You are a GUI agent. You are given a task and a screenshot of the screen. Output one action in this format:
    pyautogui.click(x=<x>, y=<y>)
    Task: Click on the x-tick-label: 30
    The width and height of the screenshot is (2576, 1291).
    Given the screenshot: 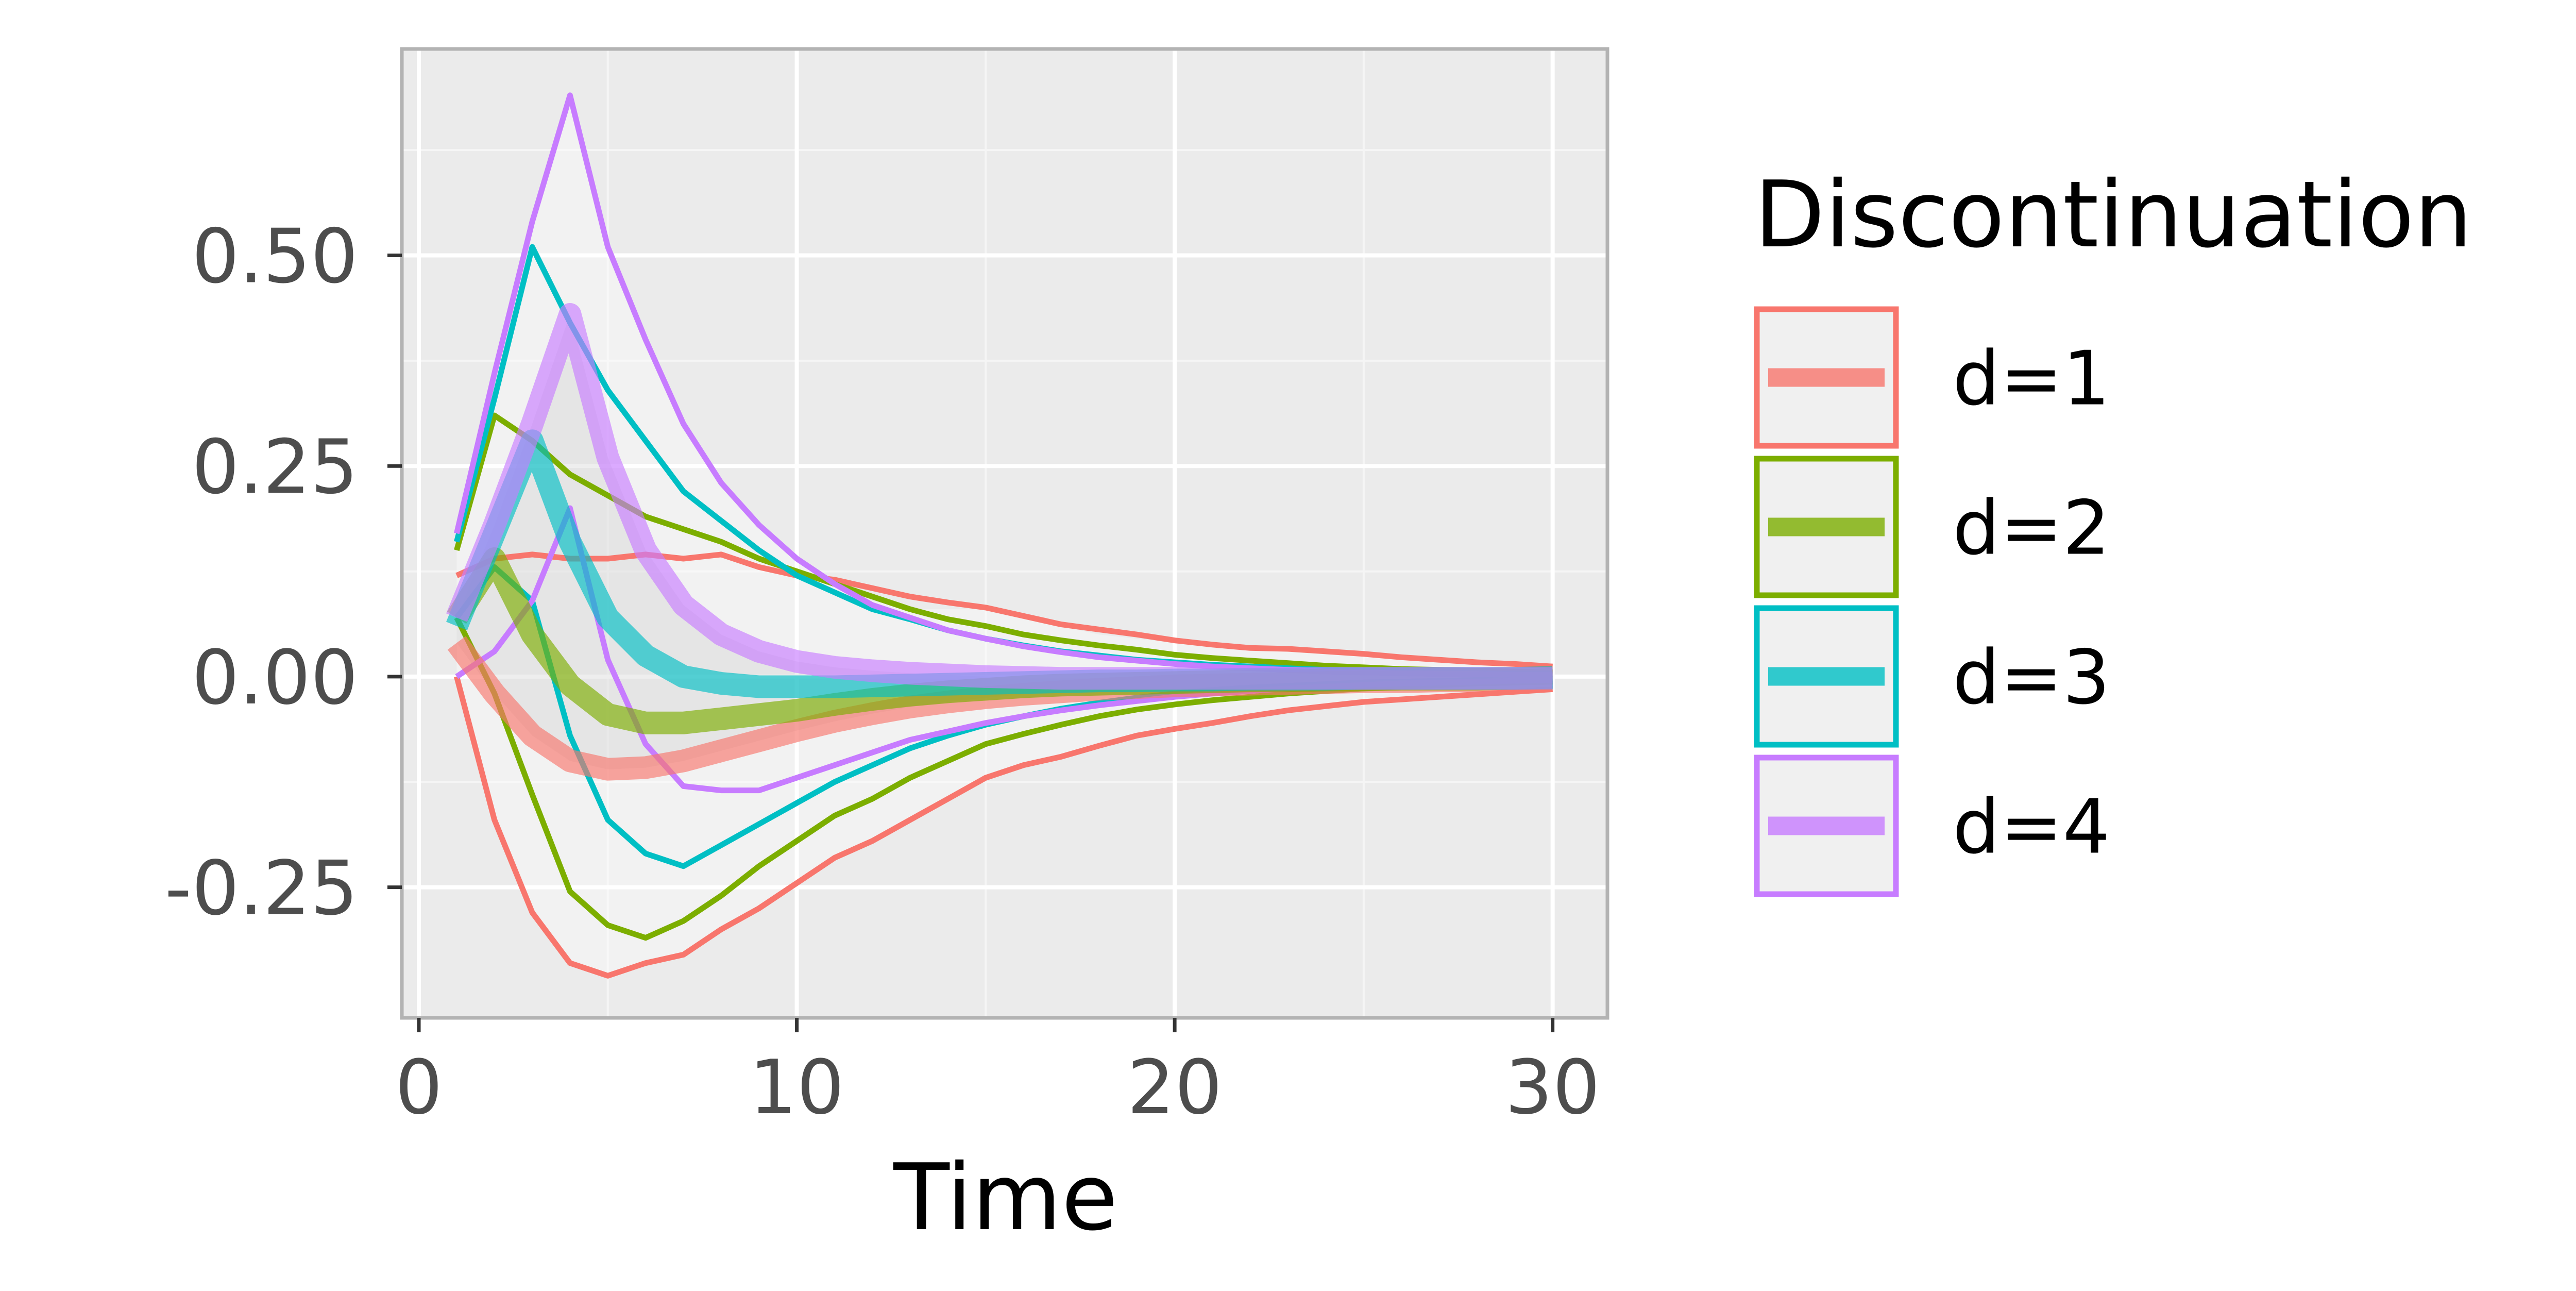 What is the action you would take?
    pyautogui.click(x=1552, y=1087)
    